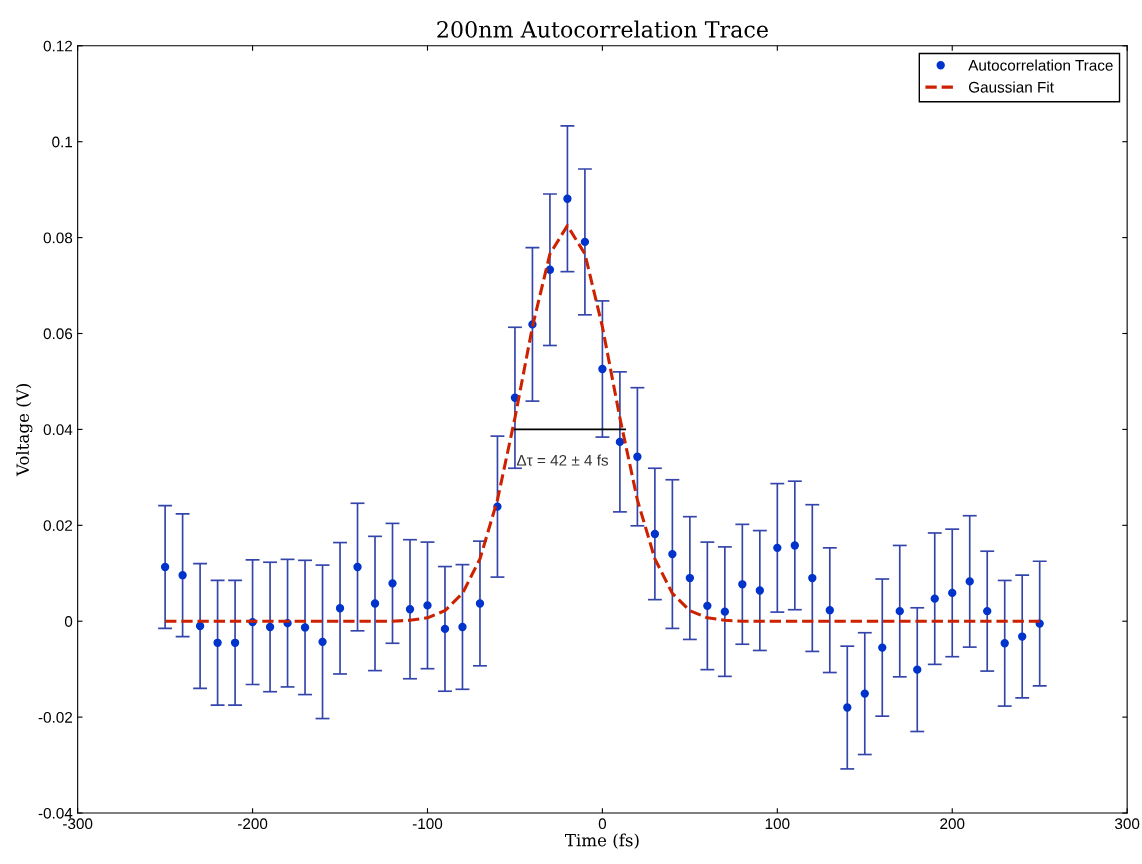 The height and width of the screenshot is (864, 1142). I want to click on y-tick-label: -0.02, so click(55, 717).